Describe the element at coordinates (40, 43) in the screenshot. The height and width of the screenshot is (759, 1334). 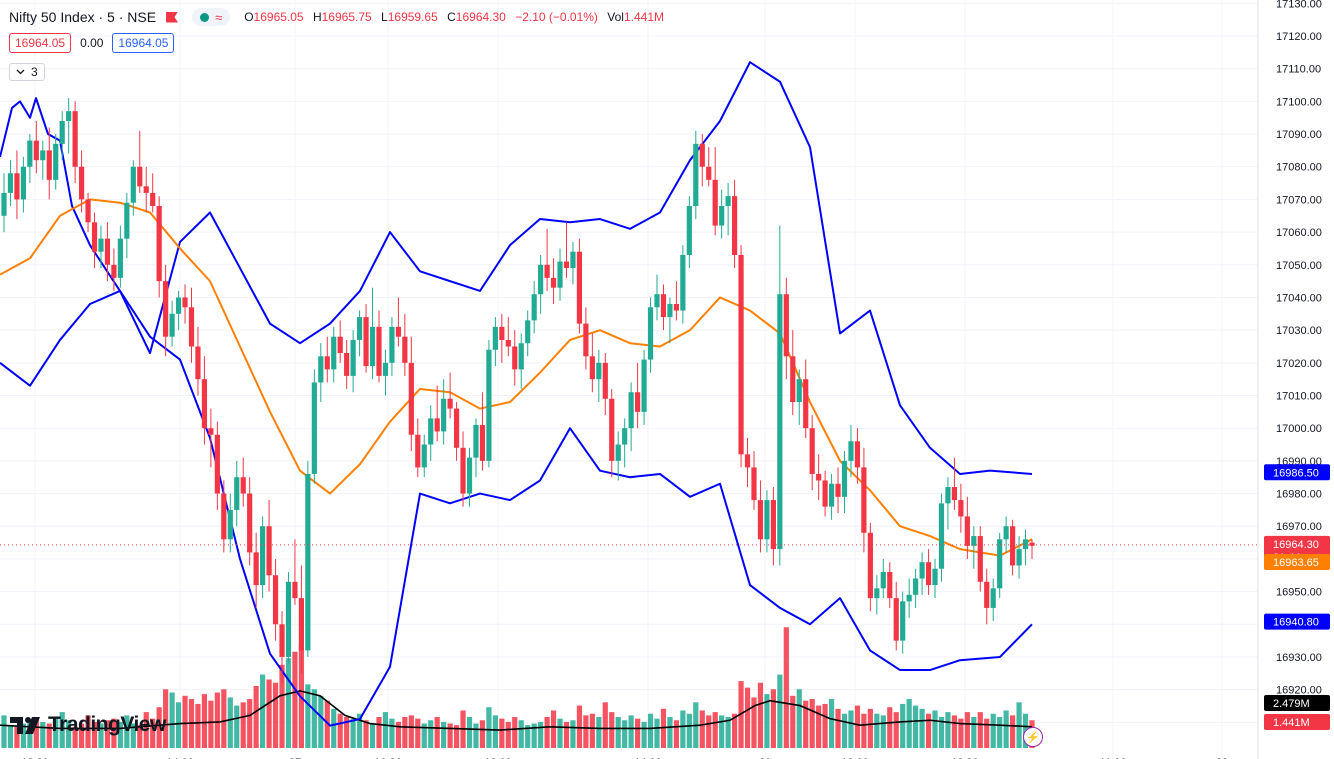
I see `sell-button: 16964.05` at that location.